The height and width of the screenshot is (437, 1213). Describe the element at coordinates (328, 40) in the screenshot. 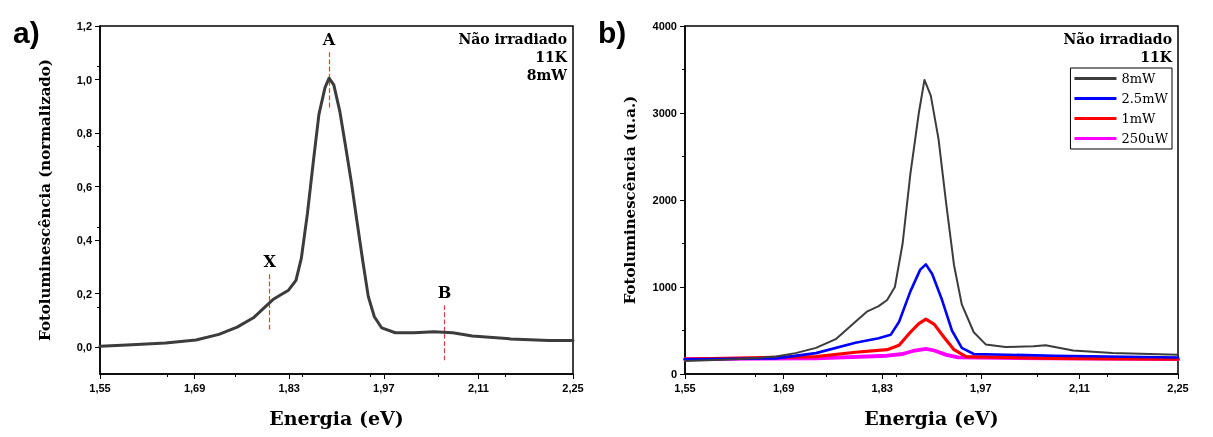

I see `annotation: A` at that location.